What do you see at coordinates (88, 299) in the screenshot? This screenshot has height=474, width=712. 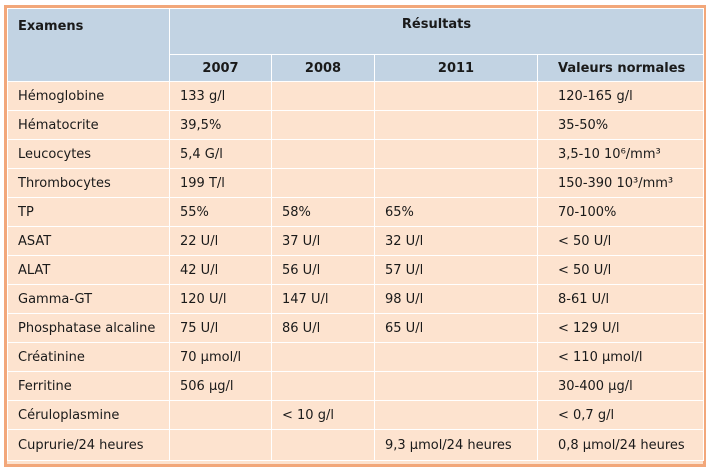 I see `cell-exam: Gamma-GT` at bounding box center [88, 299].